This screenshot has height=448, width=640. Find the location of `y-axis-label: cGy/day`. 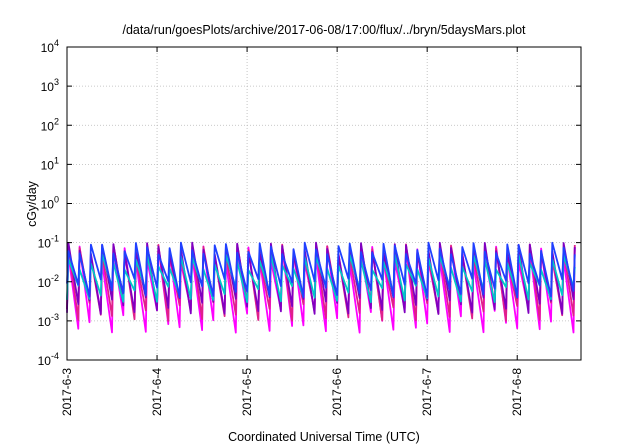

y-axis-label: cGy/day is located at coordinates (32, 203).